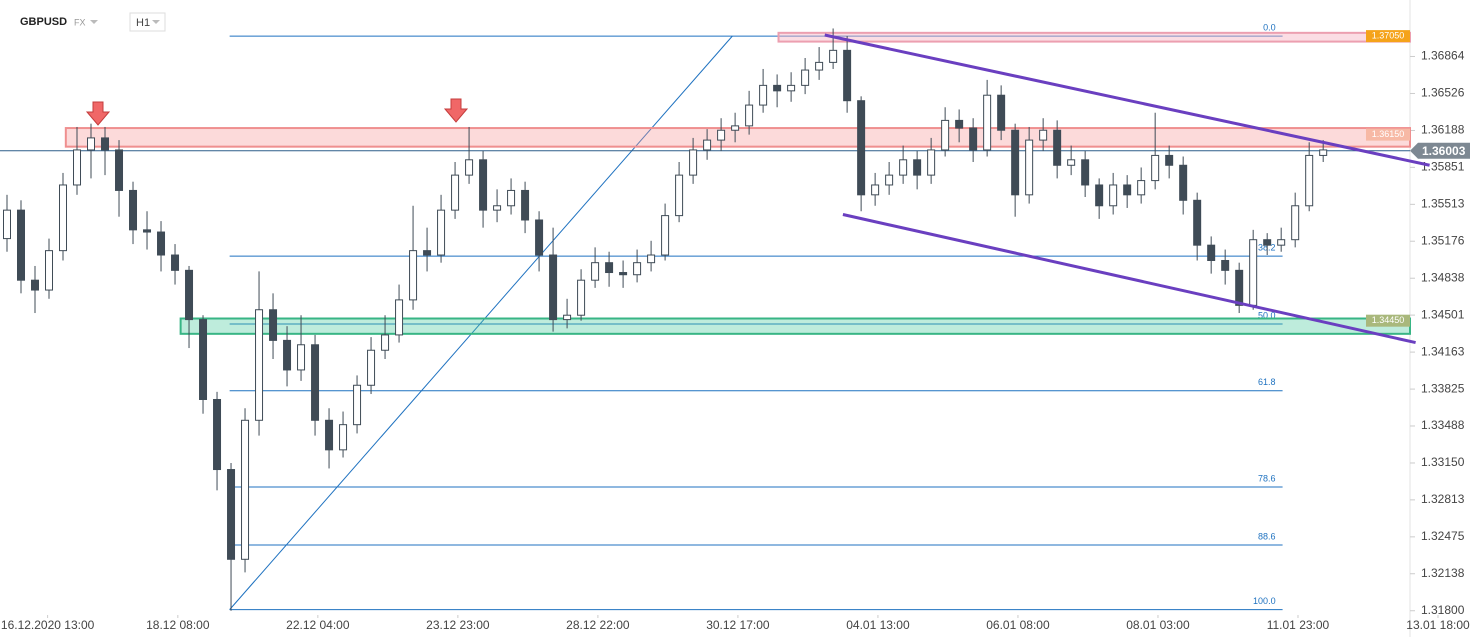 The image size is (1482, 643). What do you see at coordinates (1264, 601) in the screenshot?
I see `fib-label: 100.0` at bounding box center [1264, 601].